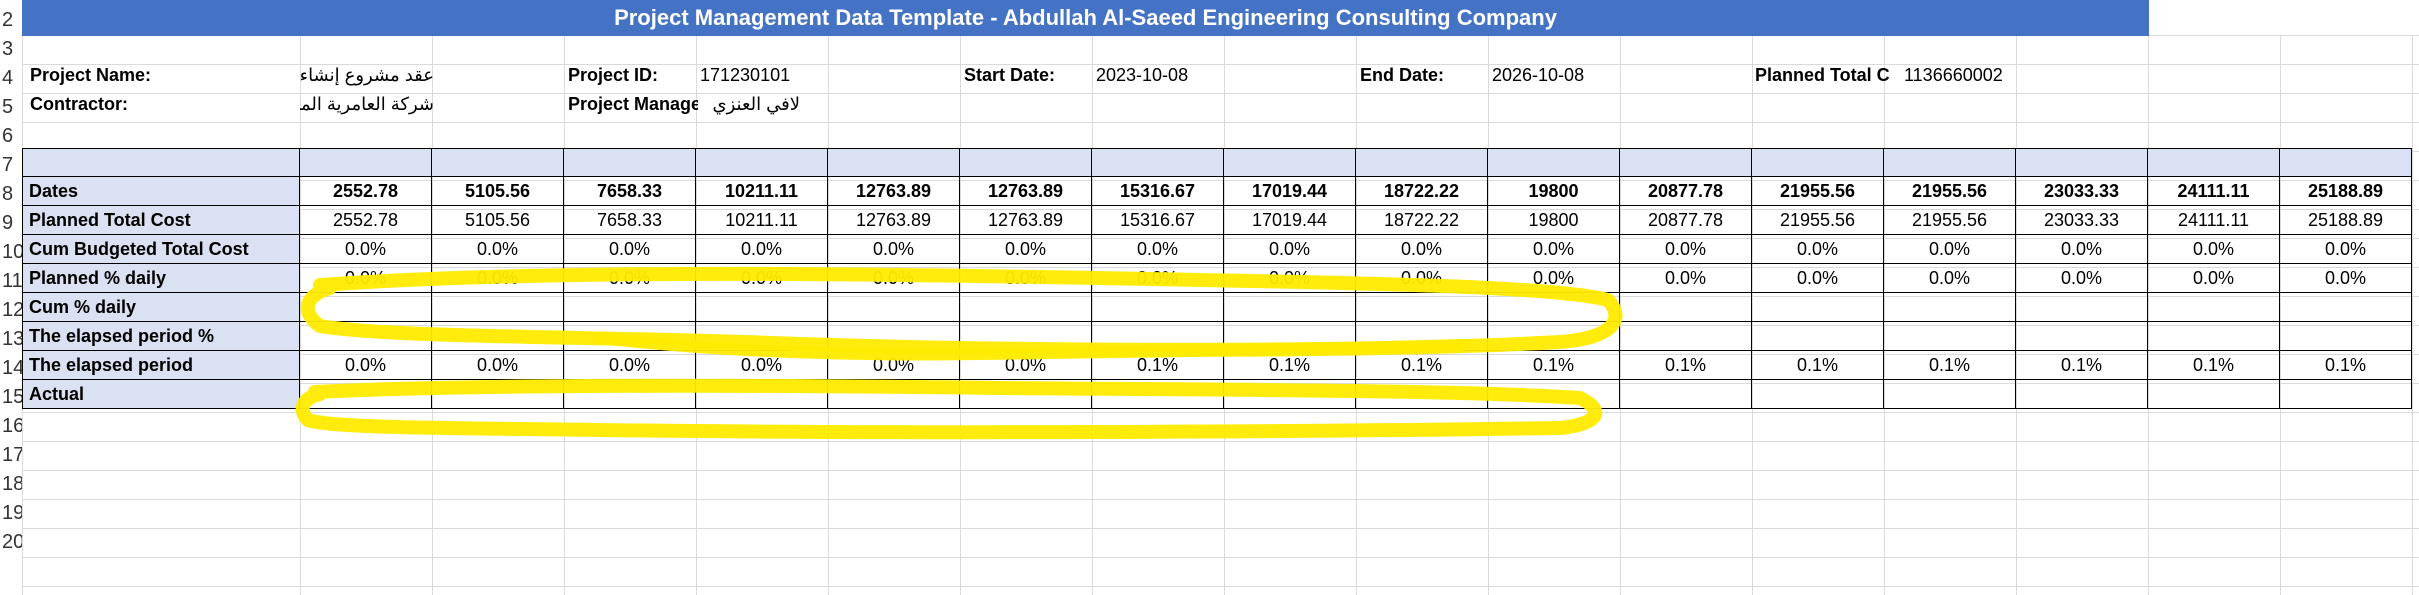 The width and height of the screenshot is (2419, 595). Describe the element at coordinates (498, 220) in the screenshot. I see `table-cell: 5105.56` at that location.